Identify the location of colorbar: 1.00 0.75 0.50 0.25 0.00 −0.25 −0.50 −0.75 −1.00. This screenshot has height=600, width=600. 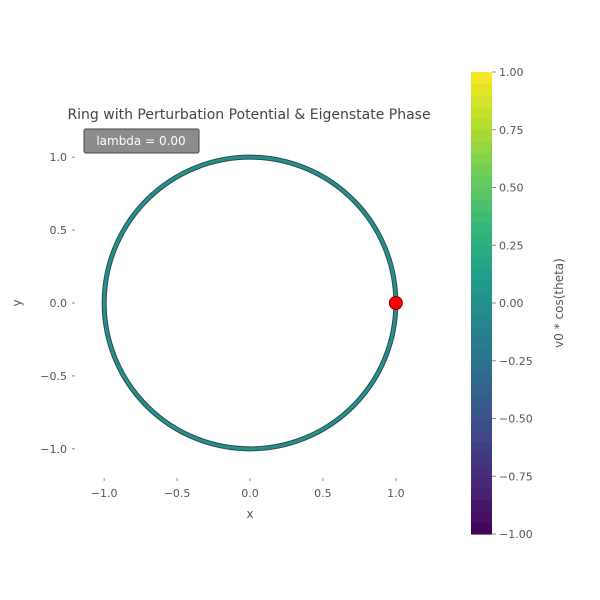
(502, 303).